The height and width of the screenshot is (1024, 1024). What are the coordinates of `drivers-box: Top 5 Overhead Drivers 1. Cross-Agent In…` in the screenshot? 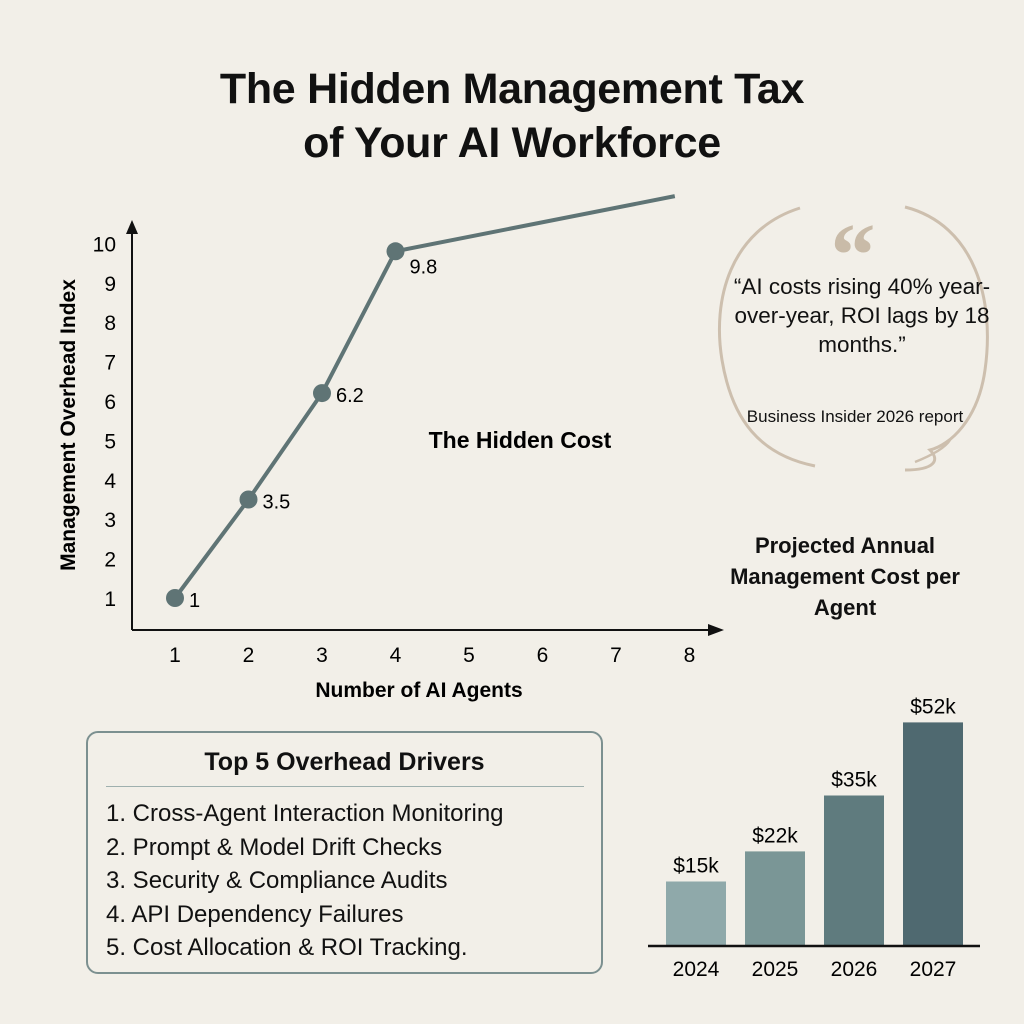 It's located at (344, 852).